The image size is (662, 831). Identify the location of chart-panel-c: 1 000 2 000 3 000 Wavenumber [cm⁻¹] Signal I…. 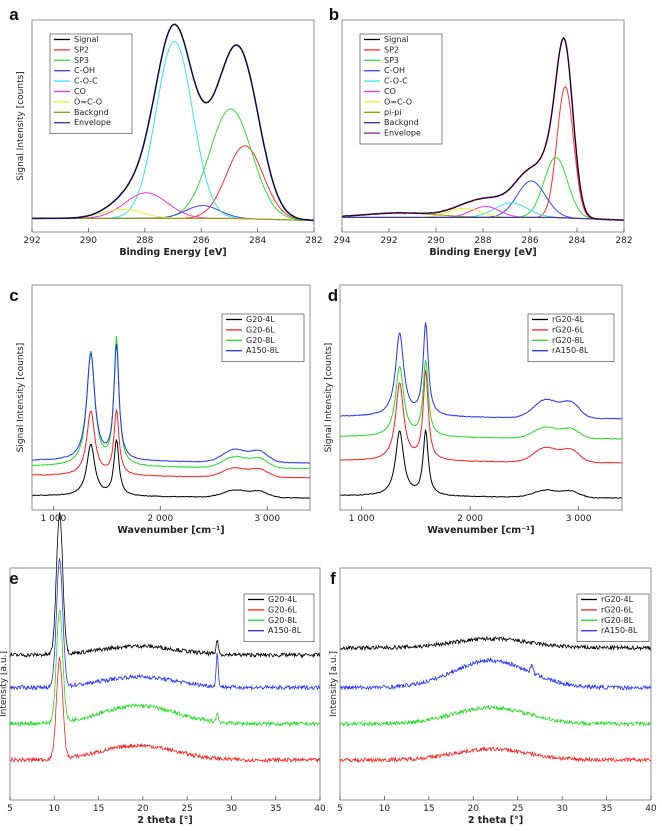
(160, 410).